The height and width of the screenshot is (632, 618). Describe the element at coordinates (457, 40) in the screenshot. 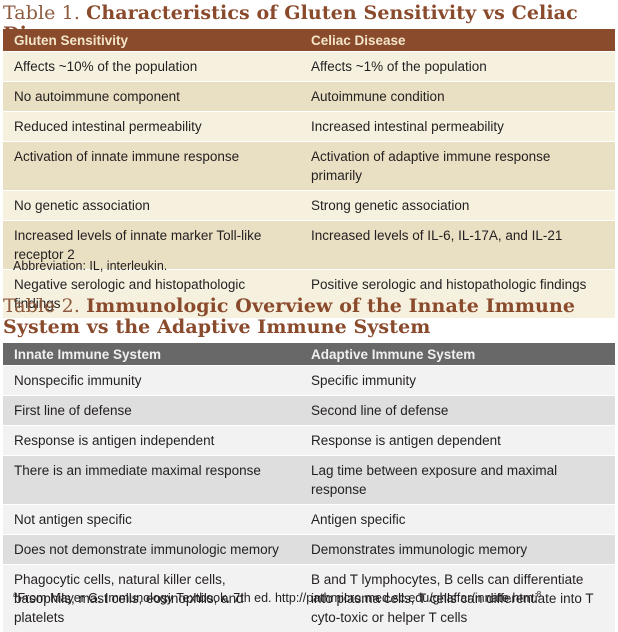

I see `table1-header-celiac: Celiac Disease` at that location.